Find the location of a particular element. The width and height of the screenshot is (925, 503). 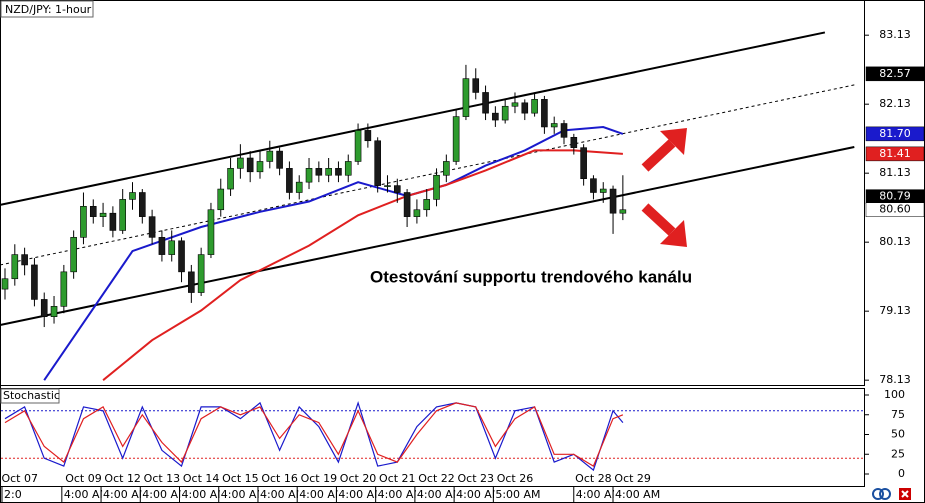

x-tick-label: Oct 22 is located at coordinates (436, 478).